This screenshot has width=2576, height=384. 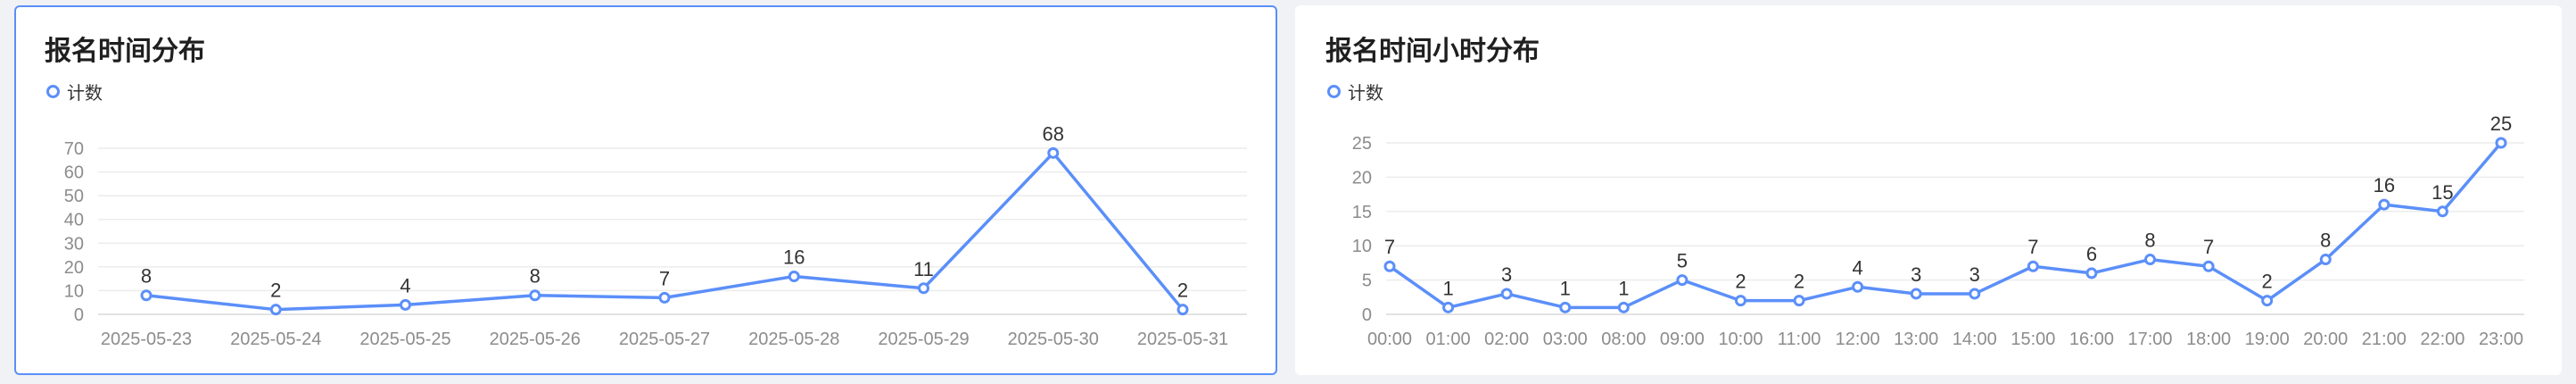 I want to click on x-tick-label: 14:00, so click(x=1975, y=340).